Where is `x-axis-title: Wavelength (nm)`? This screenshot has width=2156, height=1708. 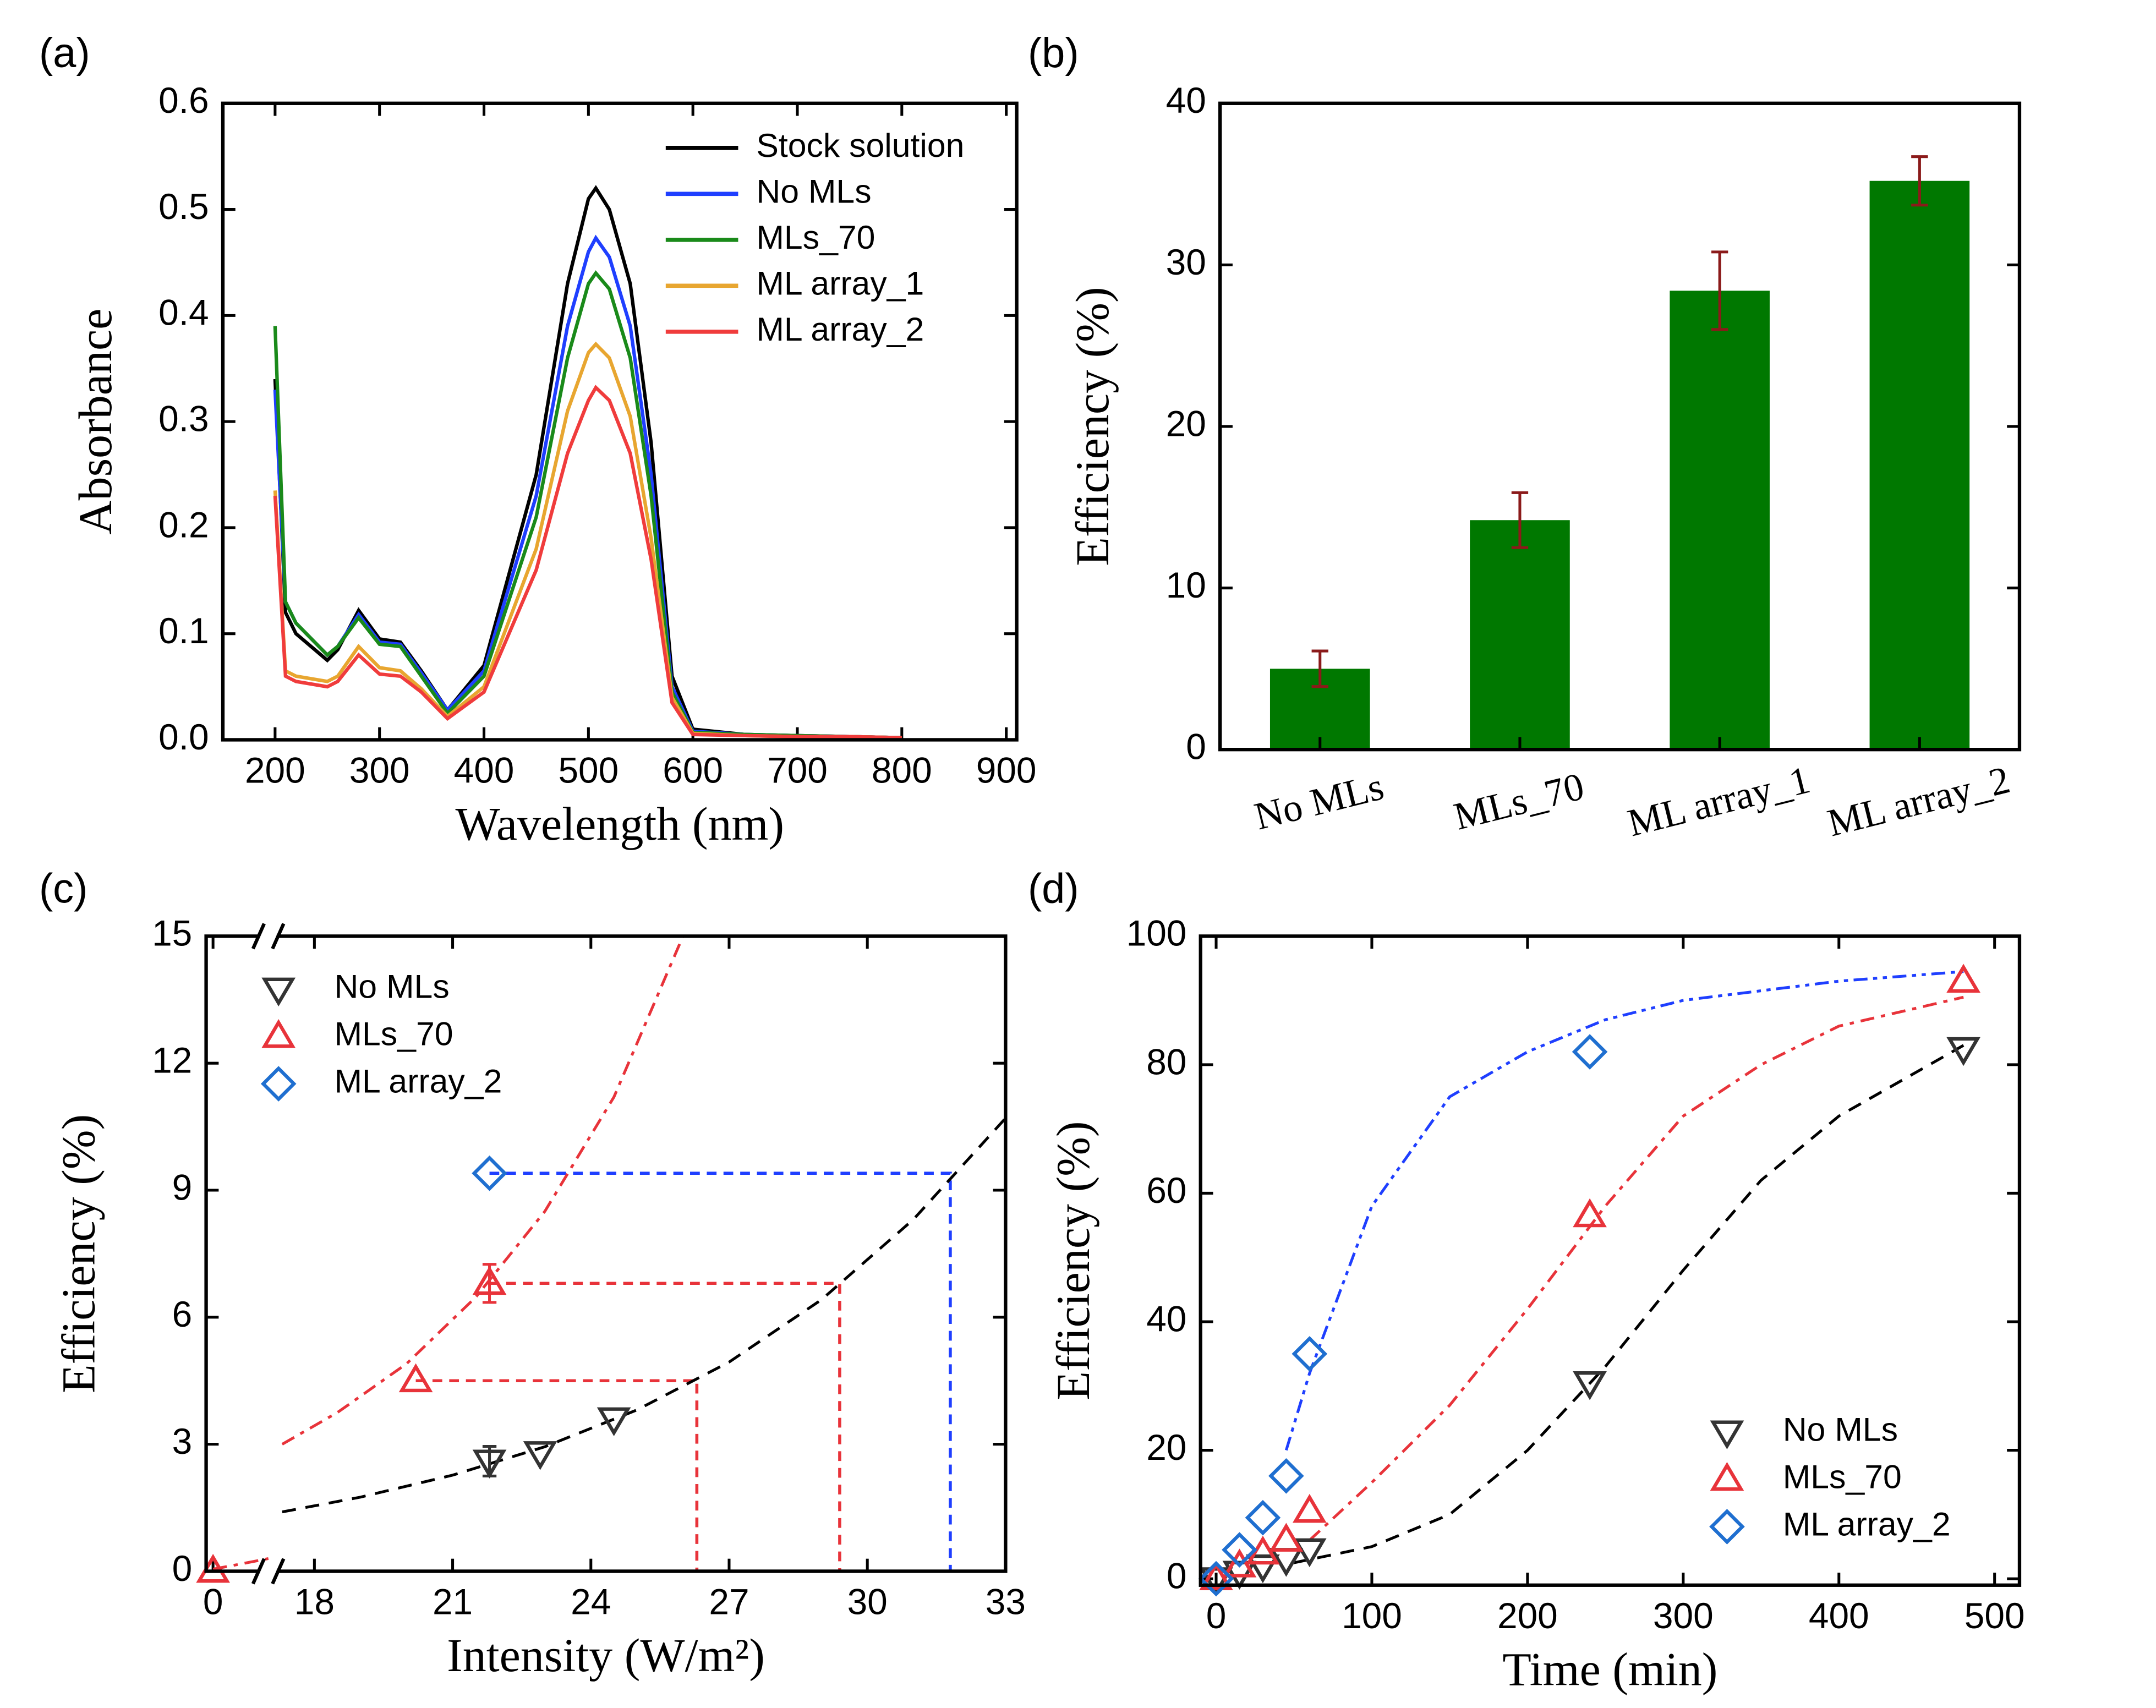
x-axis-title: Wavelength (nm) is located at coordinates (621, 824).